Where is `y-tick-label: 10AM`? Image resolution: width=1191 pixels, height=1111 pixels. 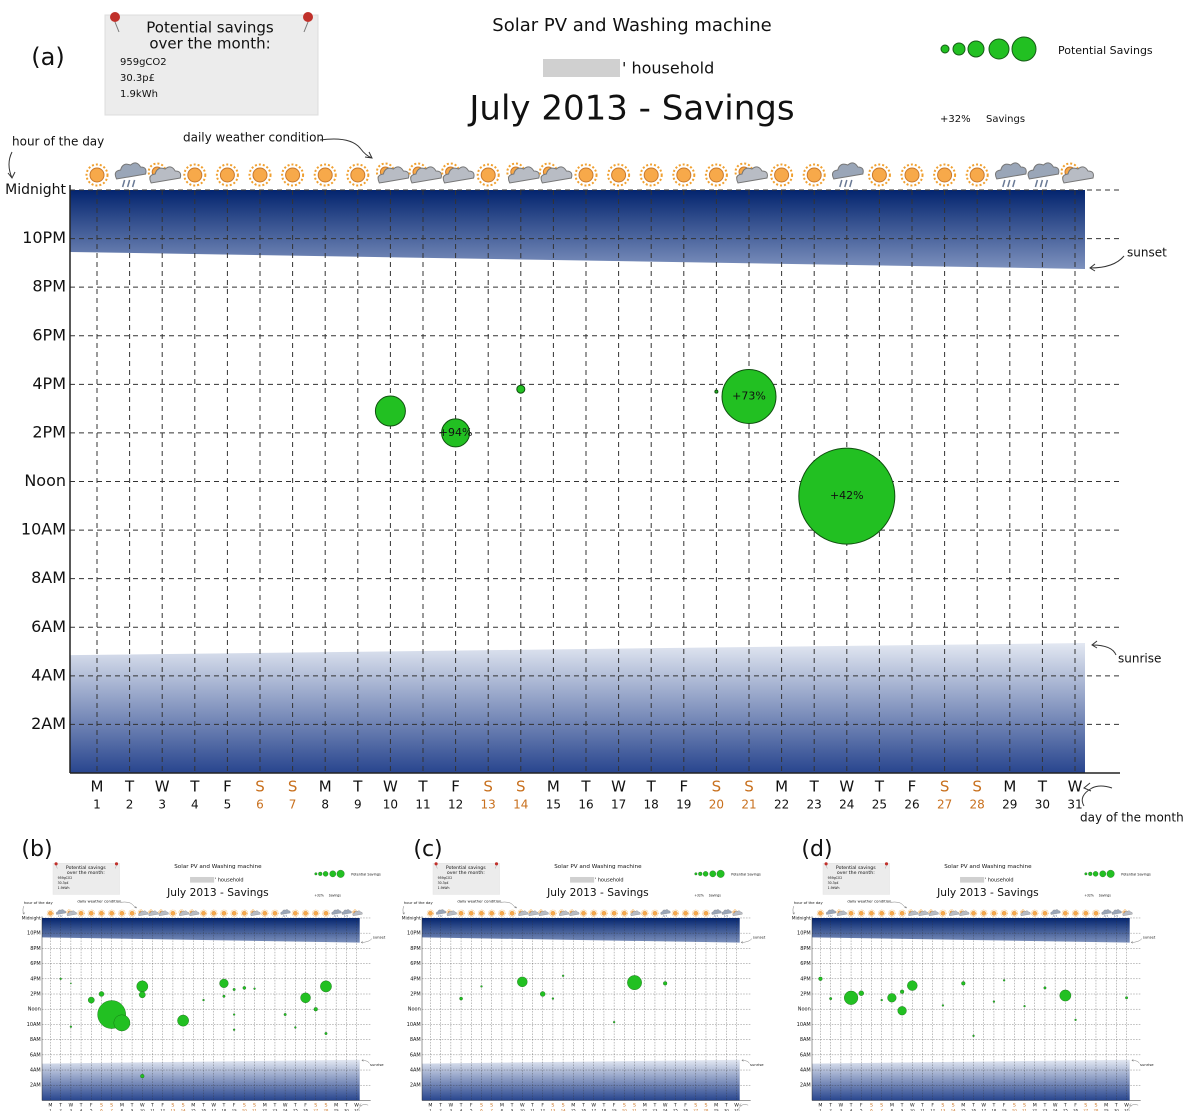
y-tick-label: 10AM is located at coordinates (804, 1025).